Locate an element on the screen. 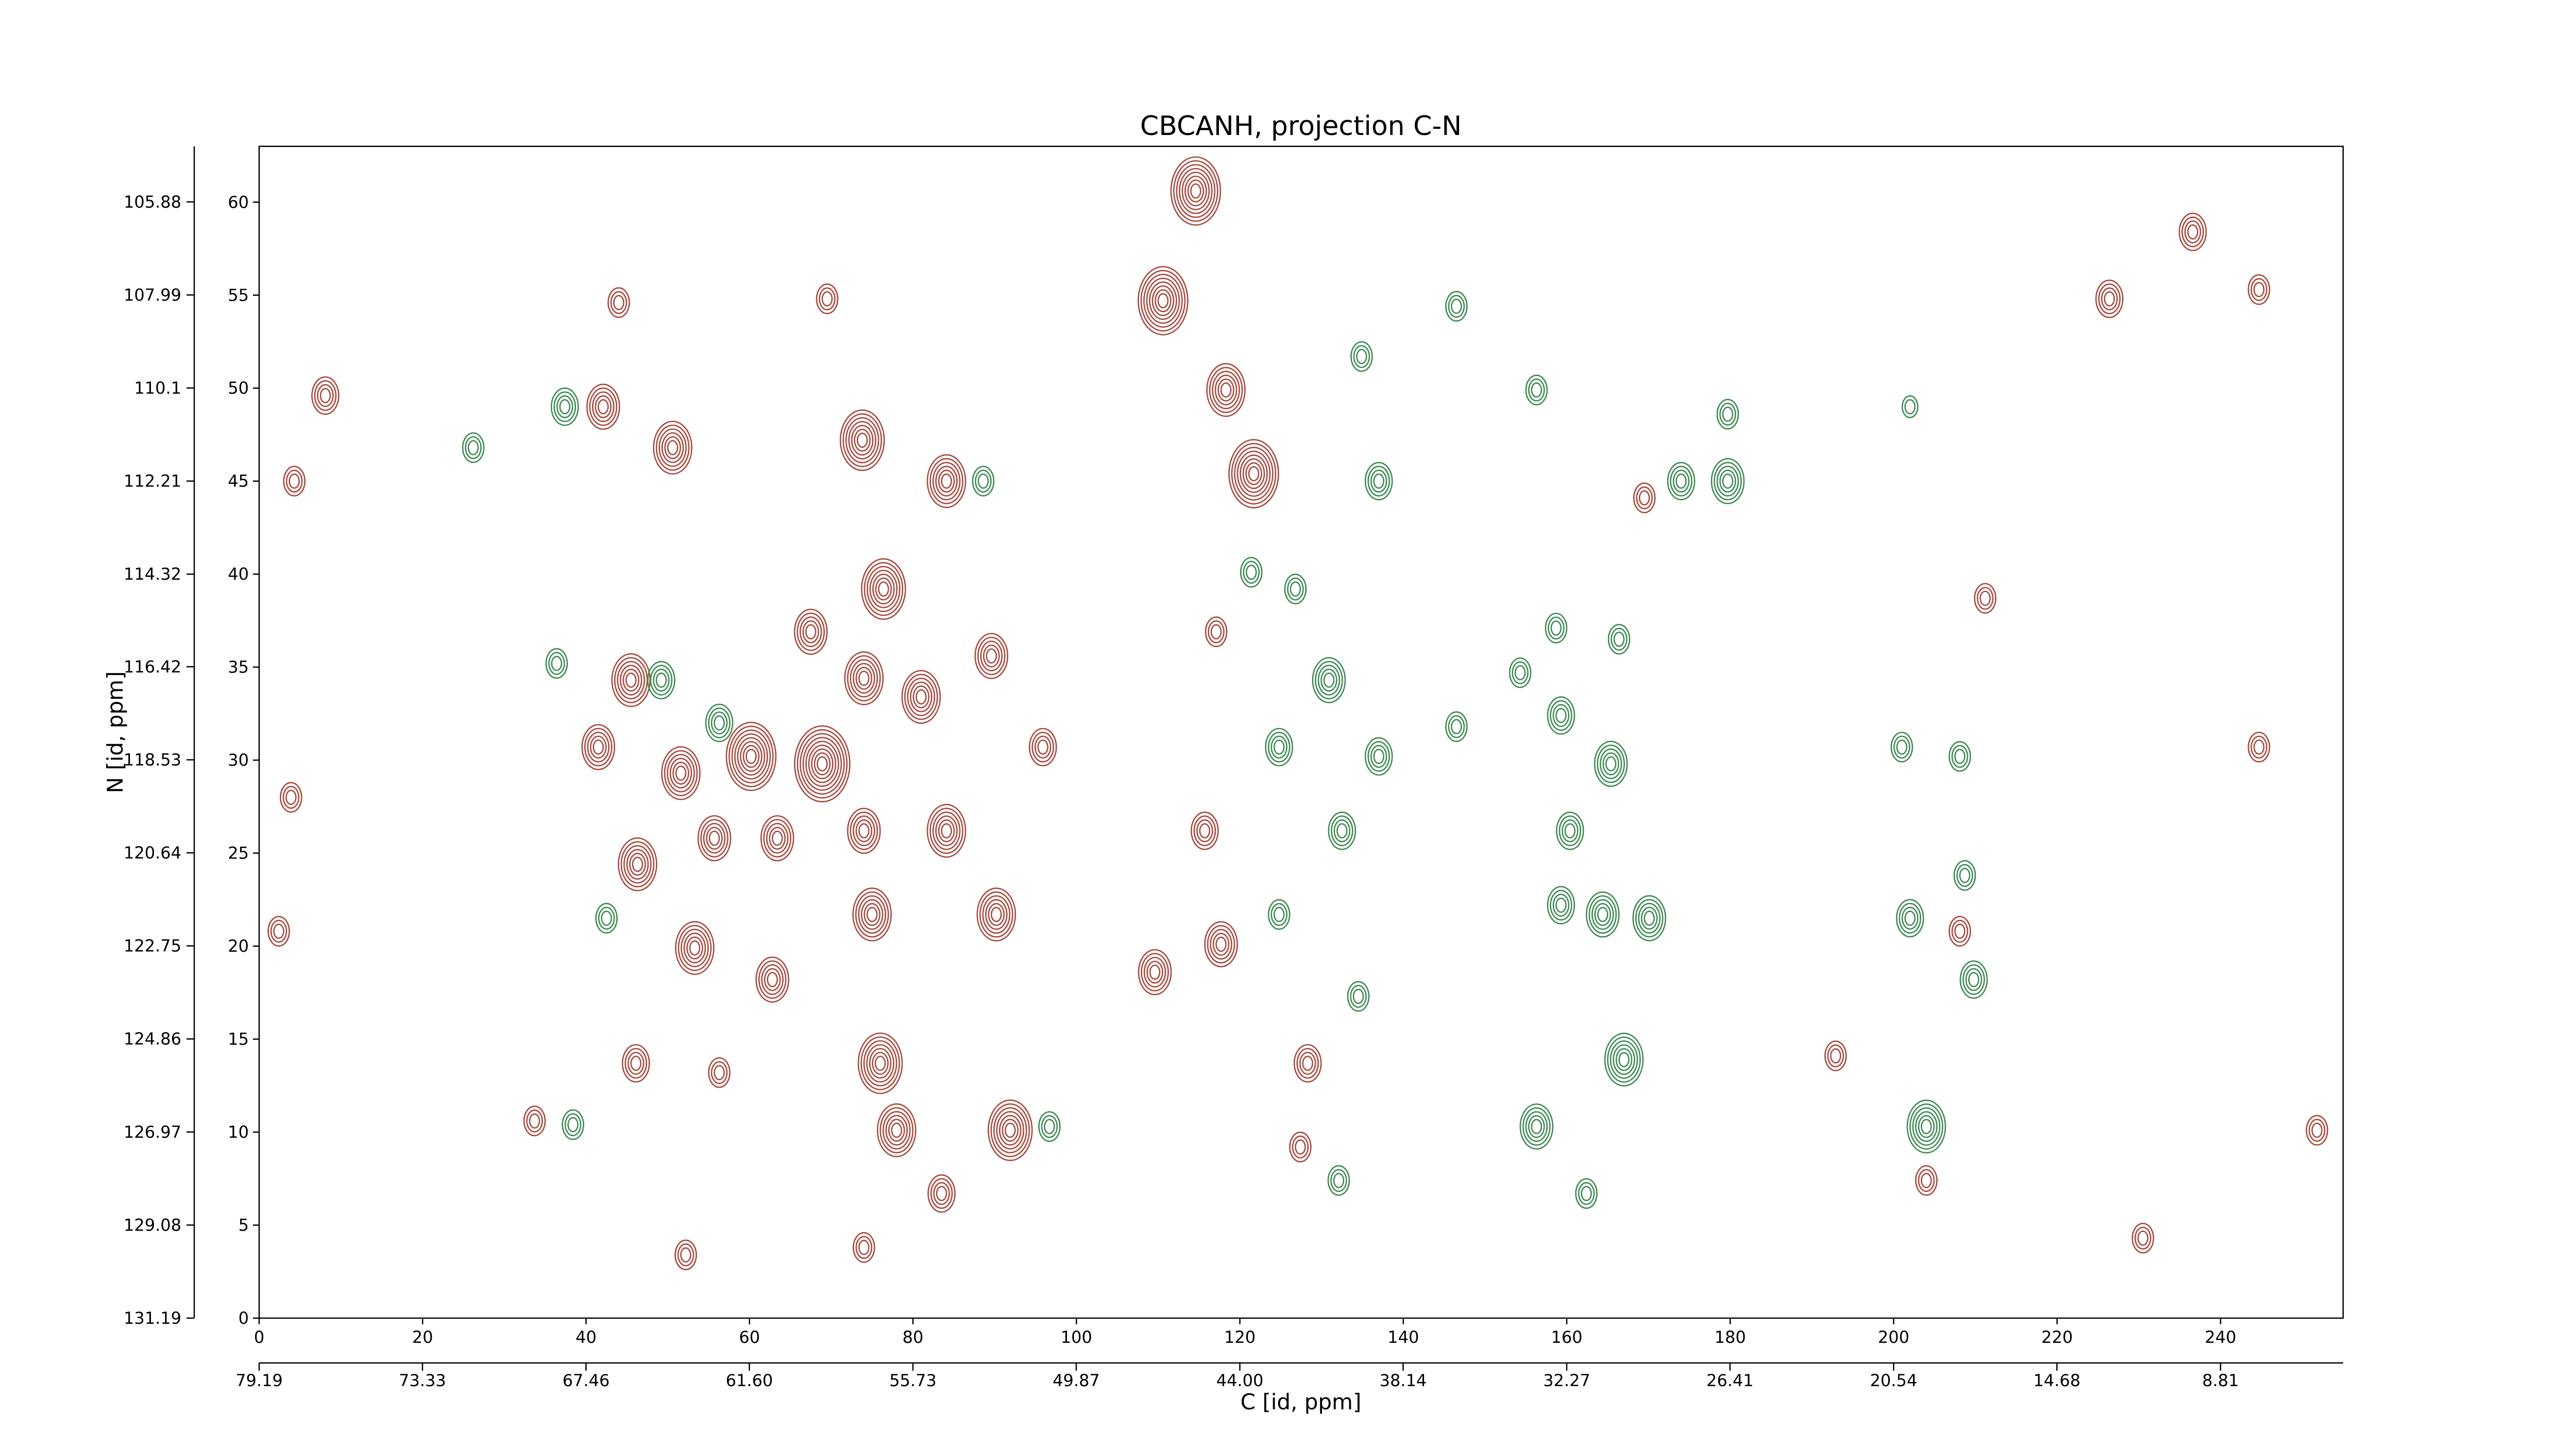  y-tick-label: 40 is located at coordinates (238, 574).